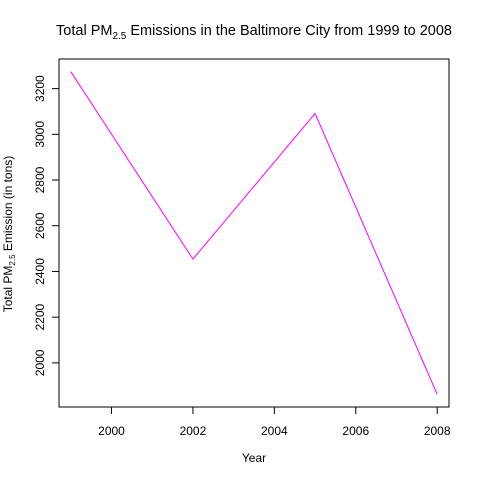 Image resolution: width=480 pixels, height=480 pixels. I want to click on chart-title-subscript: 2.5, so click(119, 36).